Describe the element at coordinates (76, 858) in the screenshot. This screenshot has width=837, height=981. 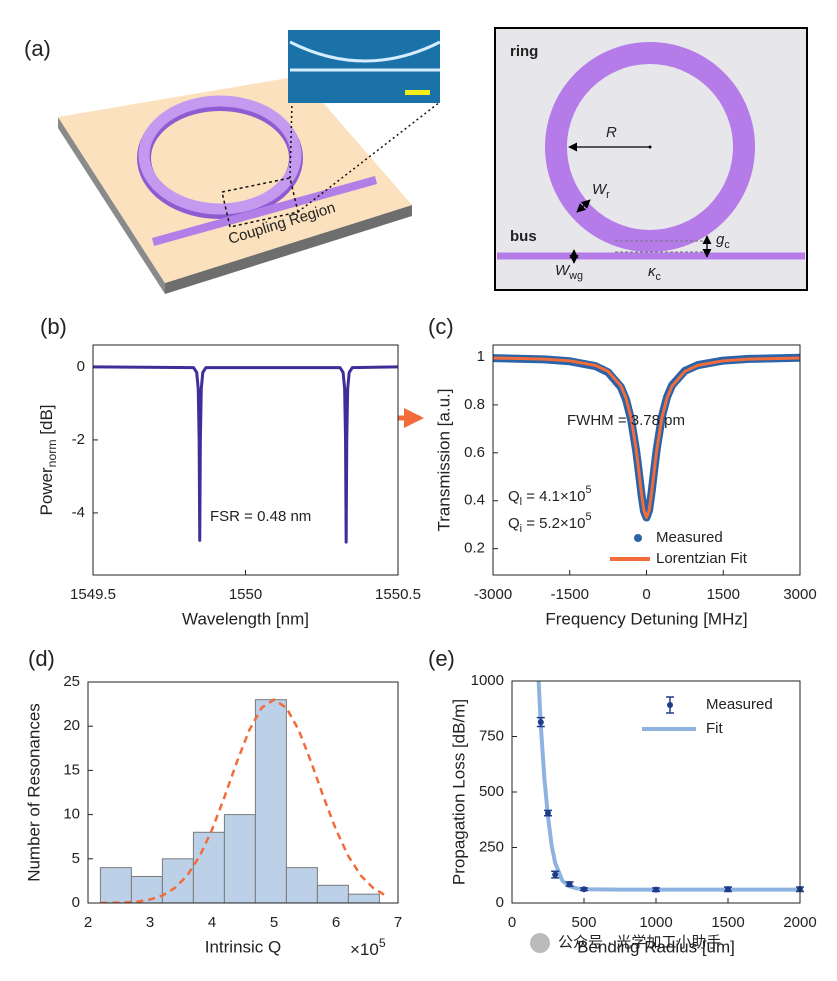
I see `y-tick-label: 5` at that location.